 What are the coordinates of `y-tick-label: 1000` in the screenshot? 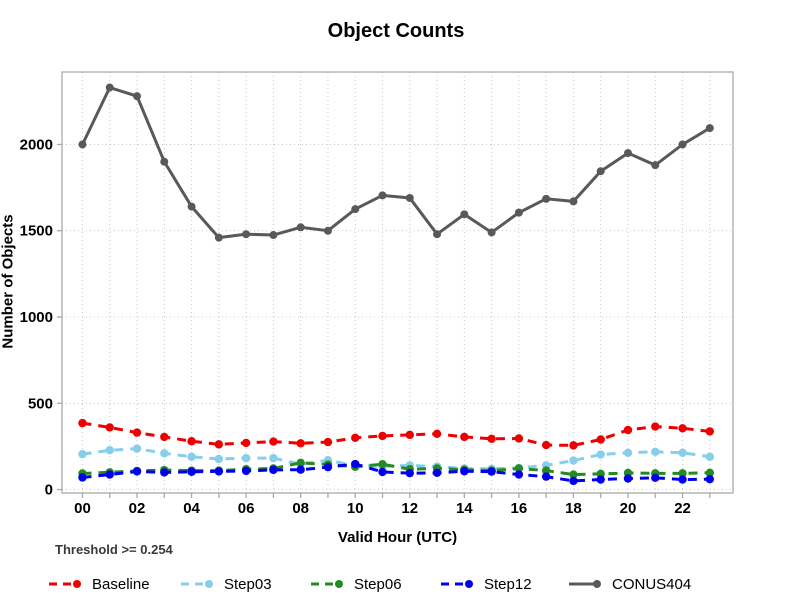 It's located at (36, 317).